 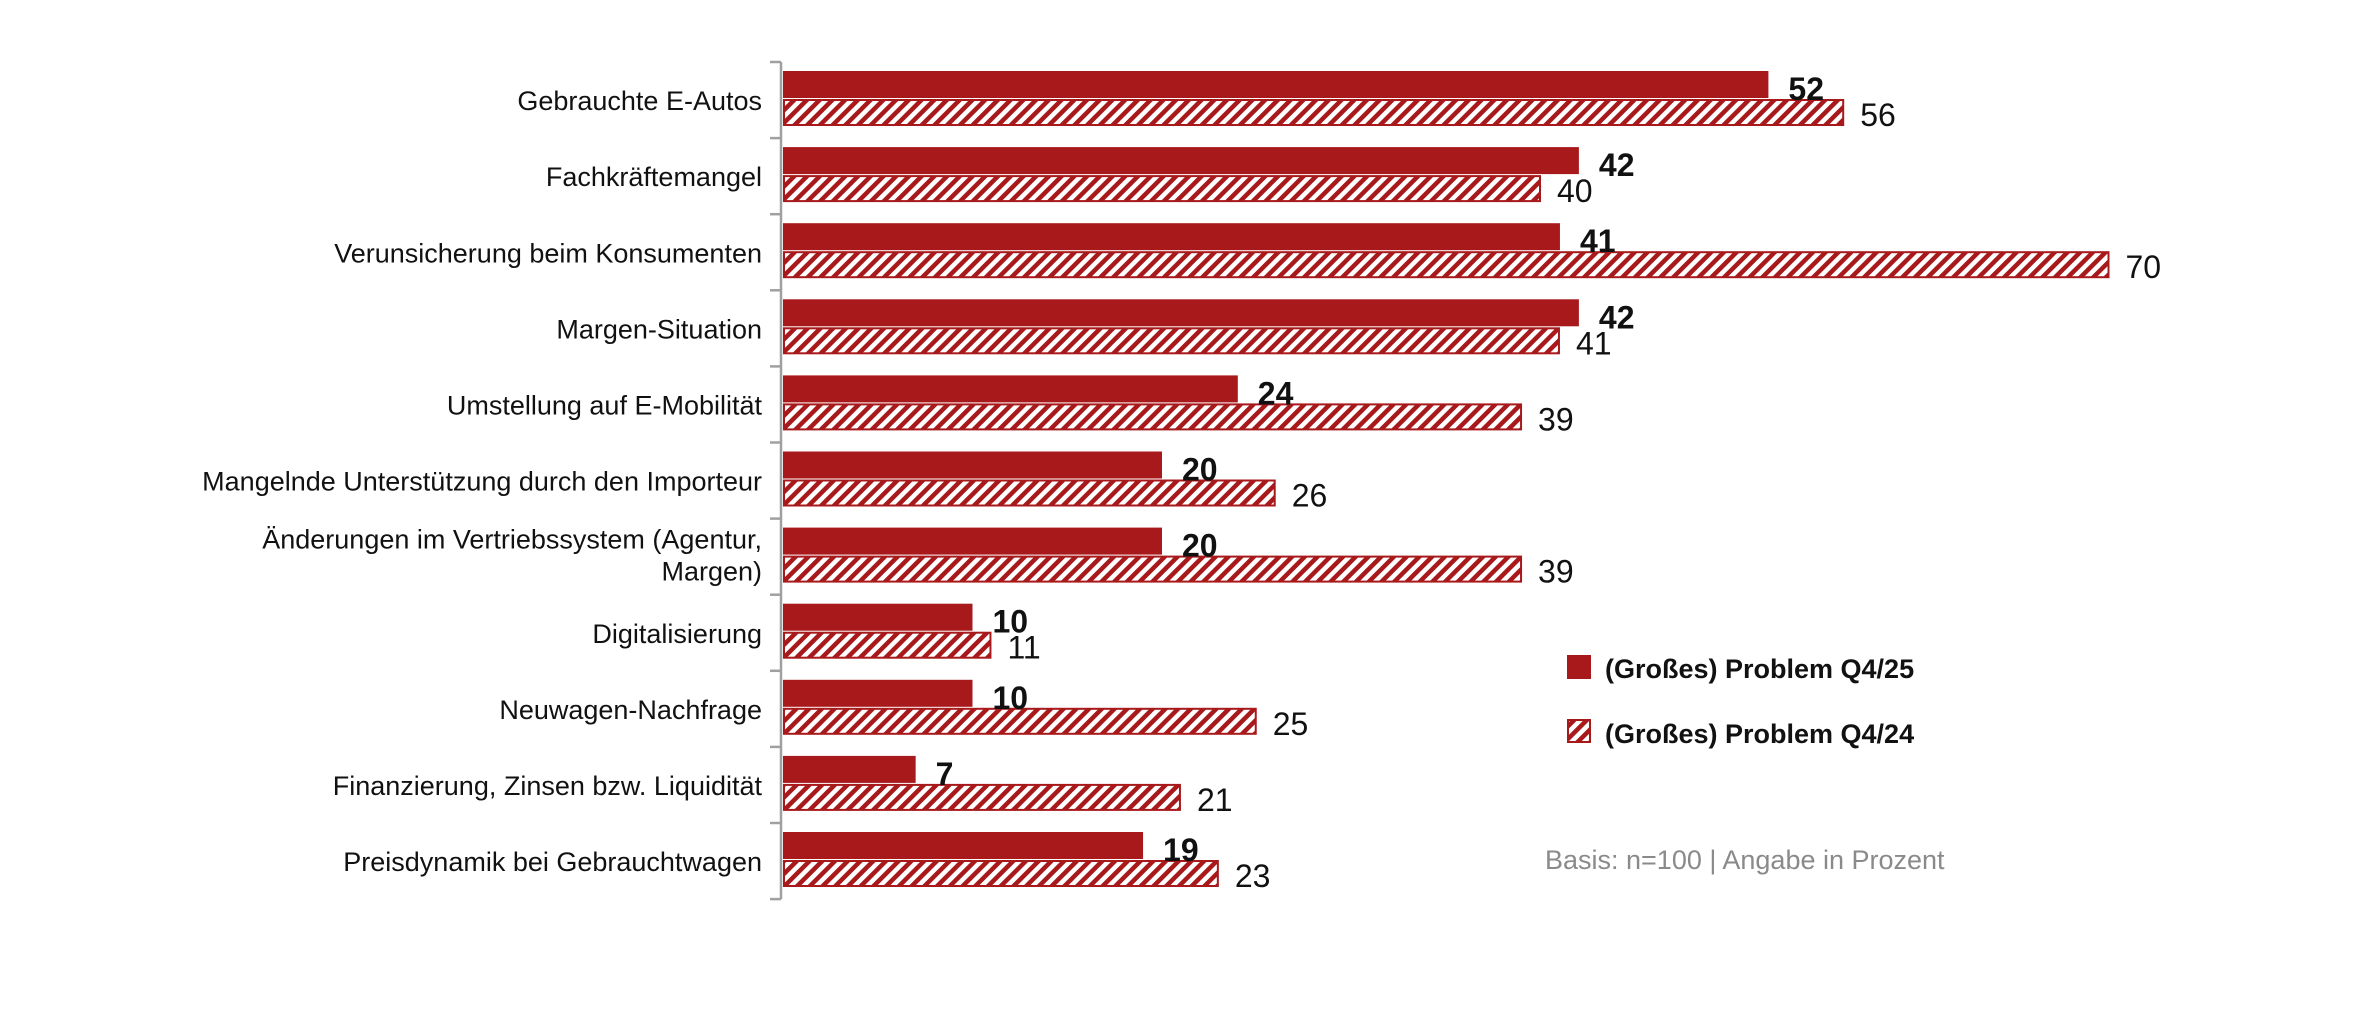 What do you see at coordinates (639, 101) in the screenshot?
I see `category-label: Gebrauchte E-Autos` at bounding box center [639, 101].